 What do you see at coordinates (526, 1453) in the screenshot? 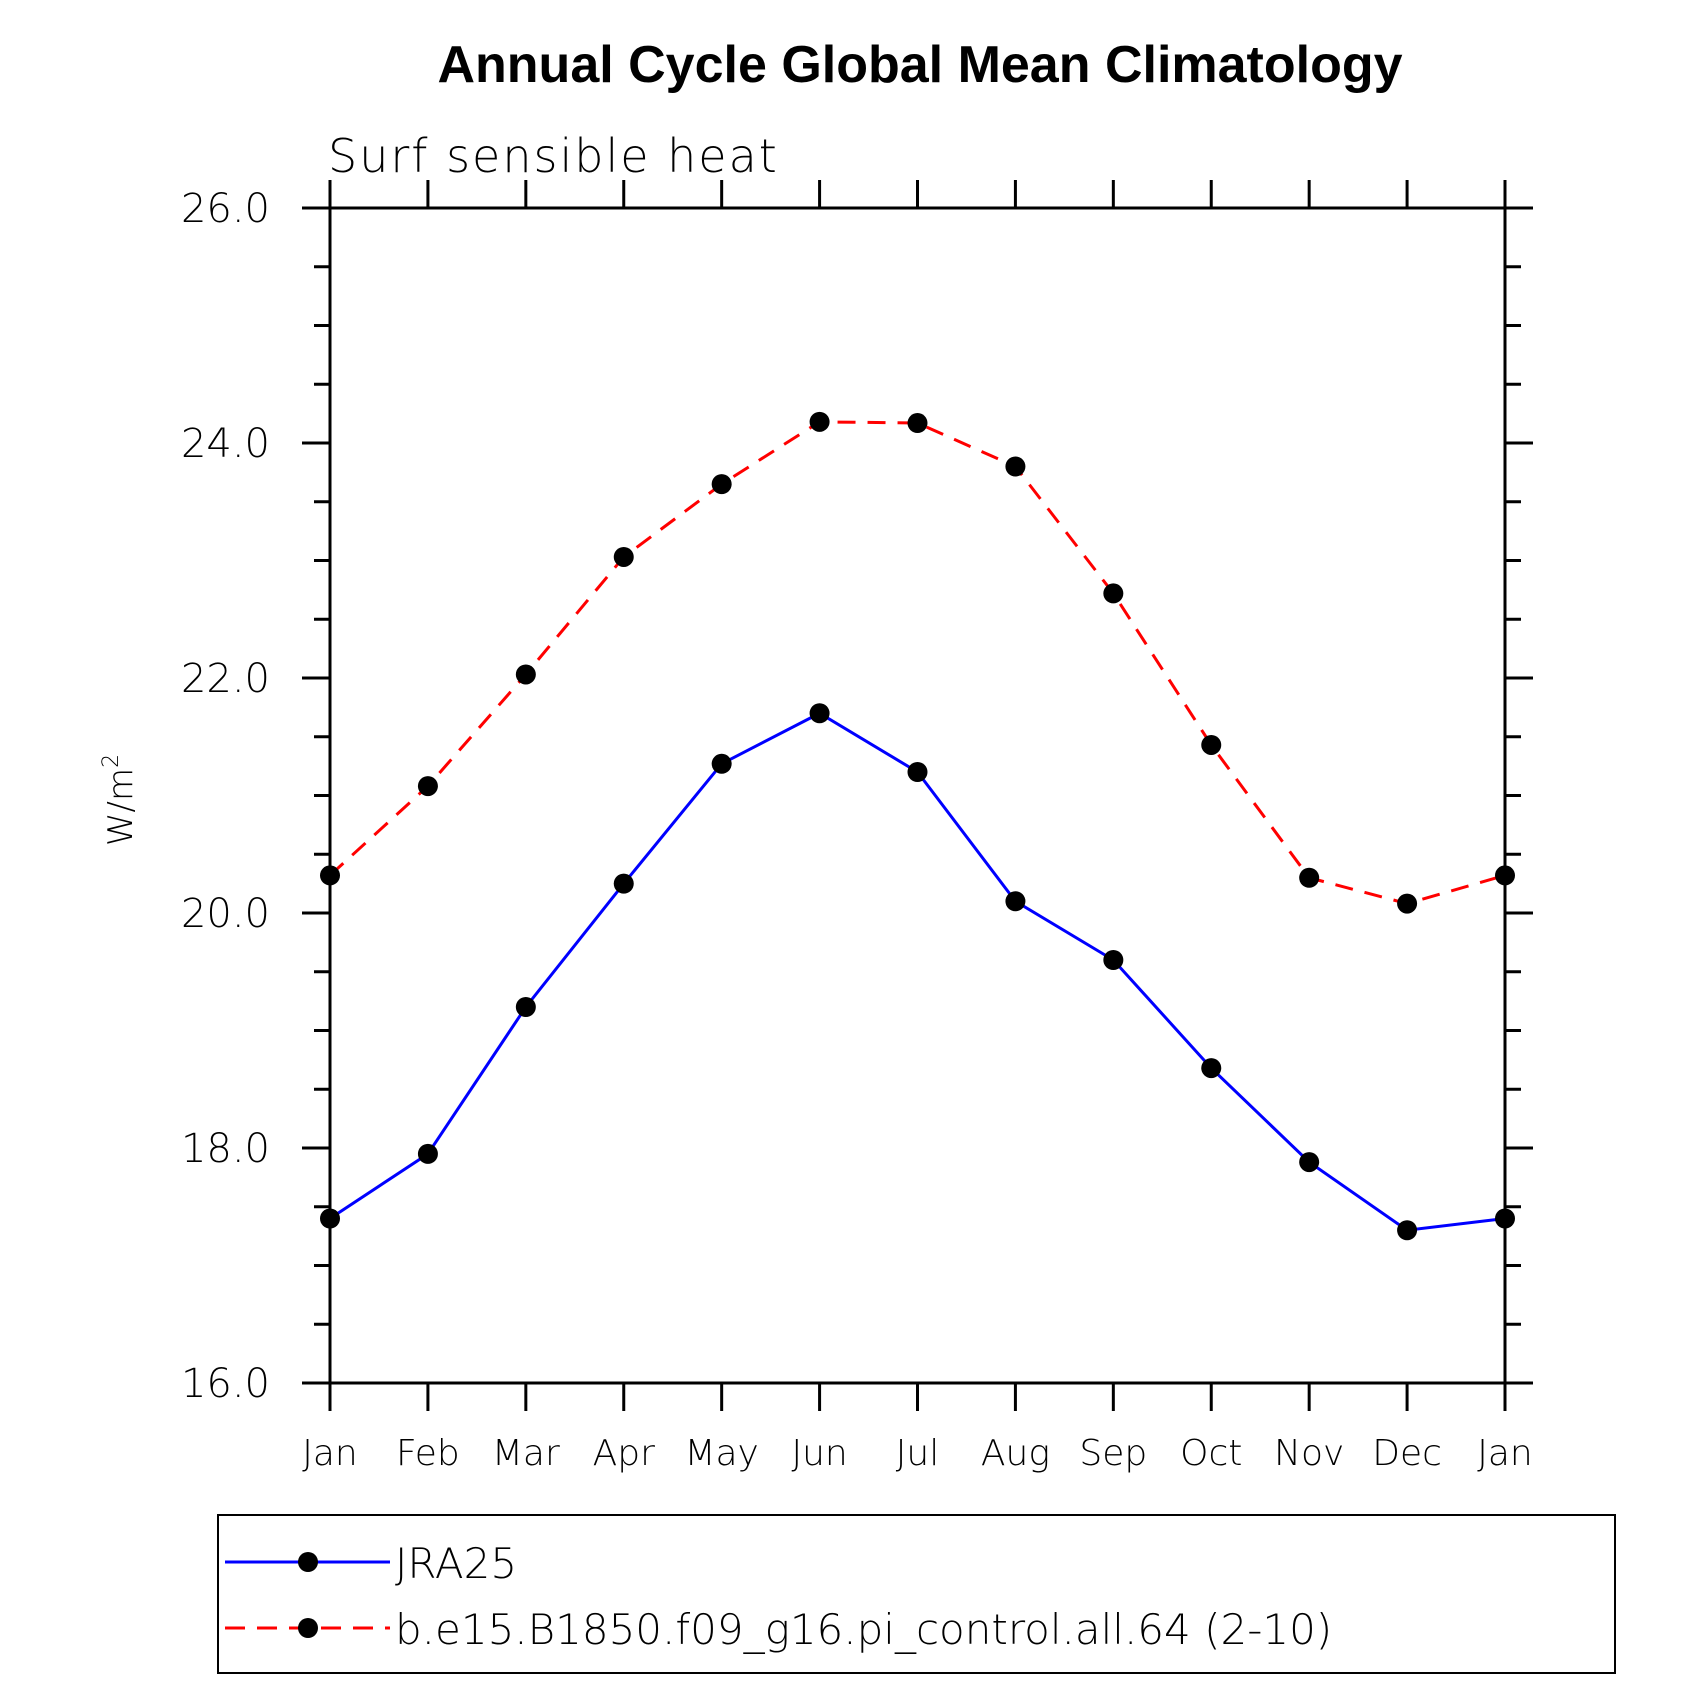
I see `x-tick-label: Mar` at bounding box center [526, 1453].